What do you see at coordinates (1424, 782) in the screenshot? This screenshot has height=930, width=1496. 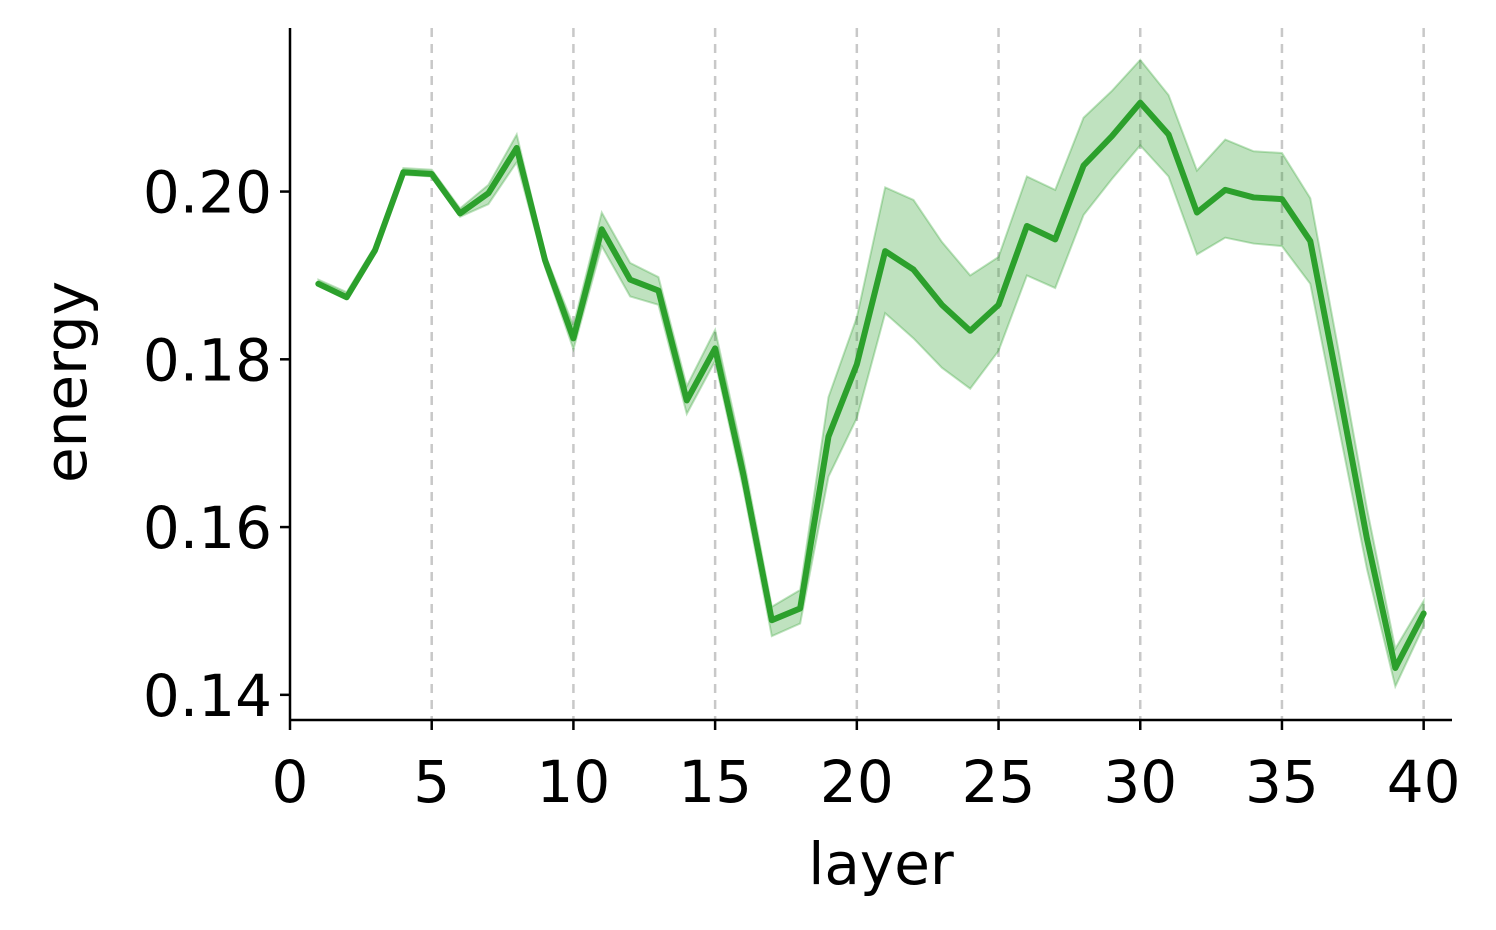 I see `x-tick-label: 40` at bounding box center [1424, 782].